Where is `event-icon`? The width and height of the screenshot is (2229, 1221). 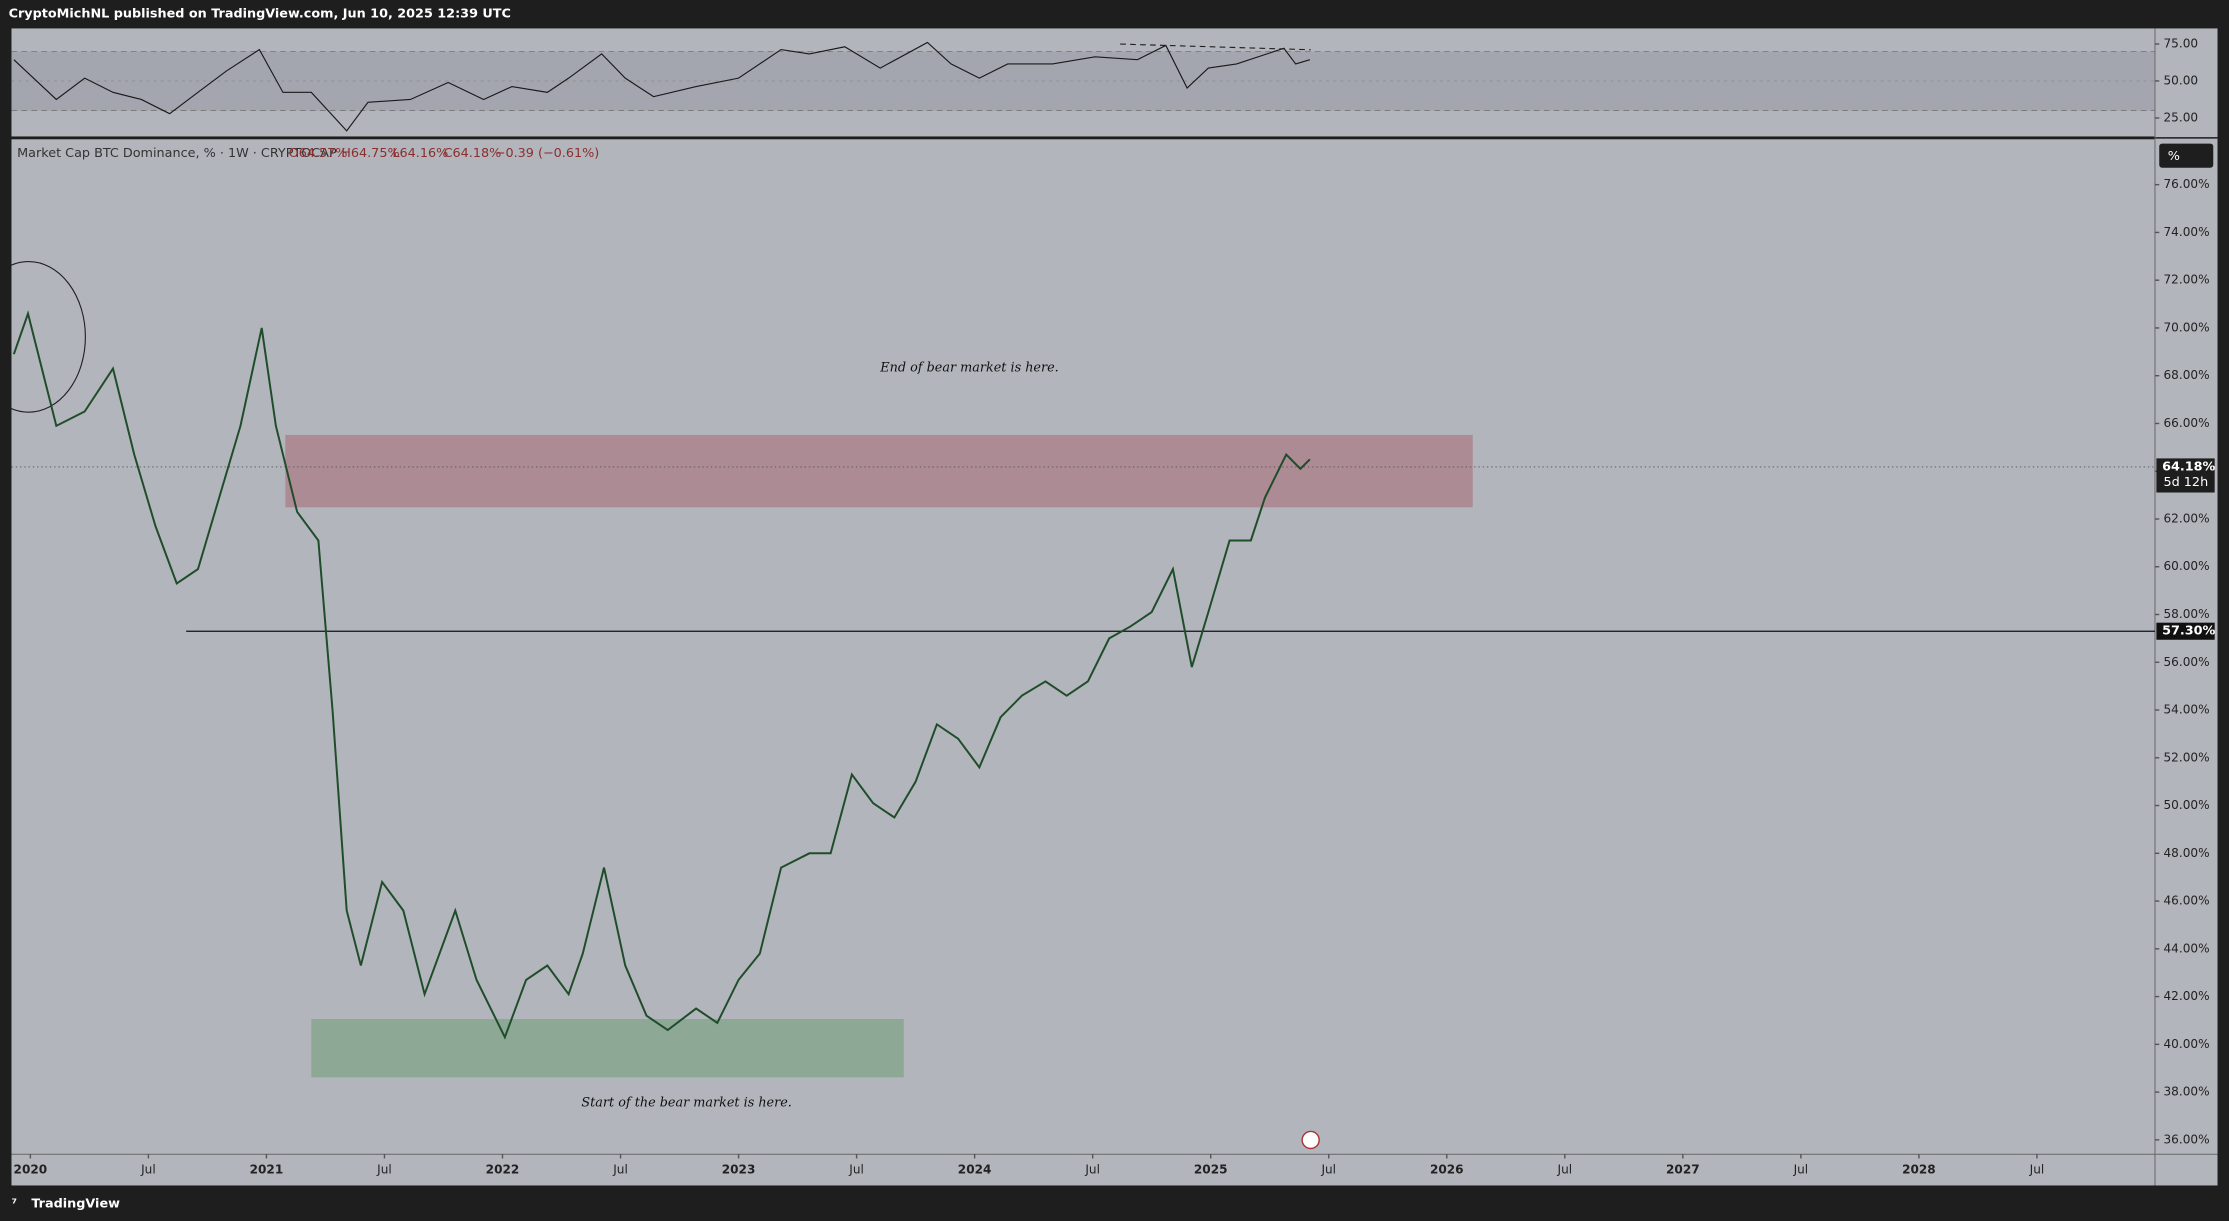 event-icon is located at coordinates (1310, 1140).